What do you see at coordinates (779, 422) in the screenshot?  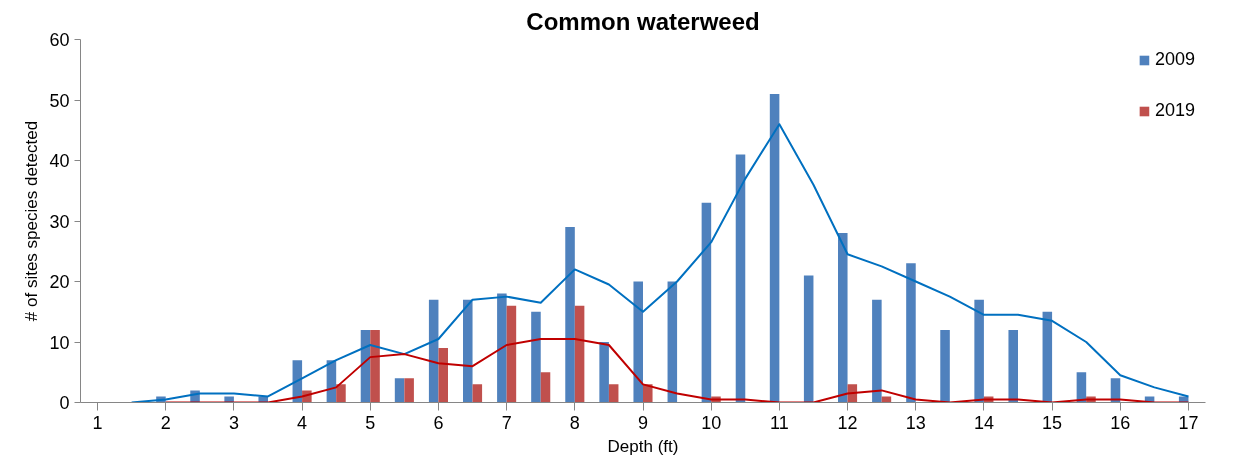 I see `x-tick-label: 11` at bounding box center [779, 422].